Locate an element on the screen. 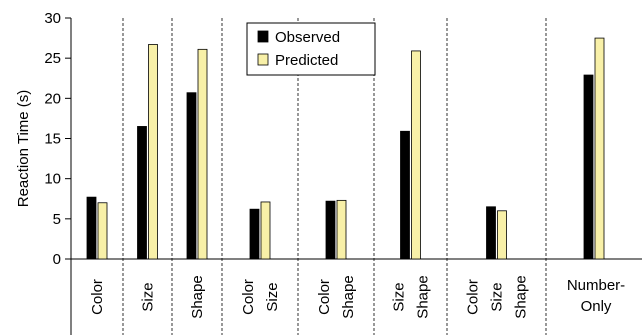  category-label: Number- is located at coordinates (596, 285).